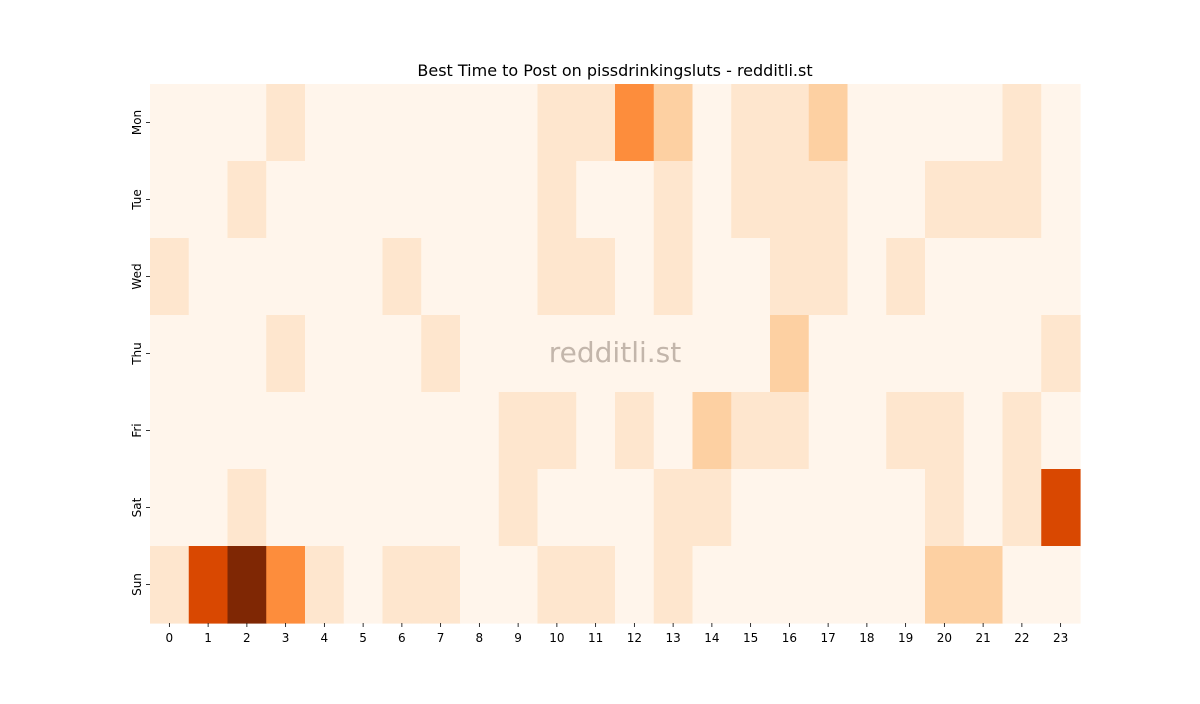  I want to click on x-tick-label: 8, so click(480, 638).